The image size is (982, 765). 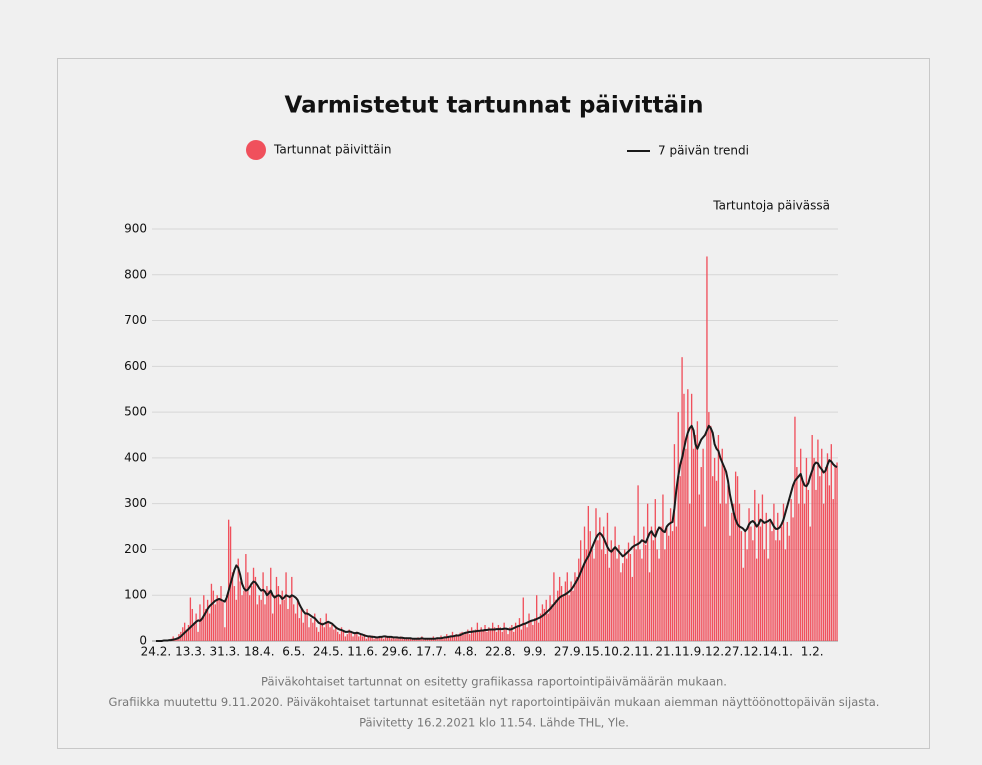 What do you see at coordinates (638, 652) in the screenshot?
I see `x-tick-label: 2.11.` at bounding box center [638, 652].